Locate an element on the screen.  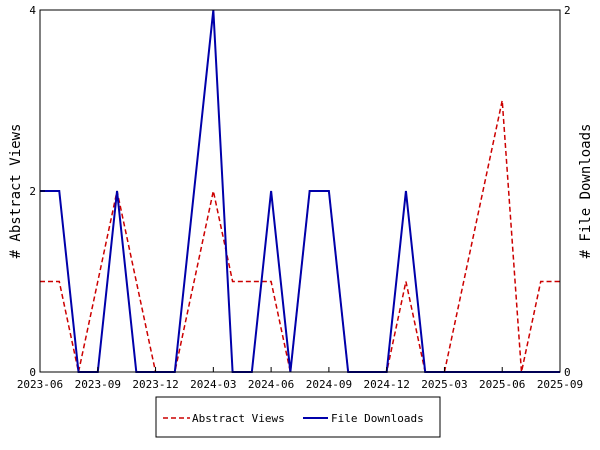
right-y-axis: 02 is located at coordinates (563, 191).